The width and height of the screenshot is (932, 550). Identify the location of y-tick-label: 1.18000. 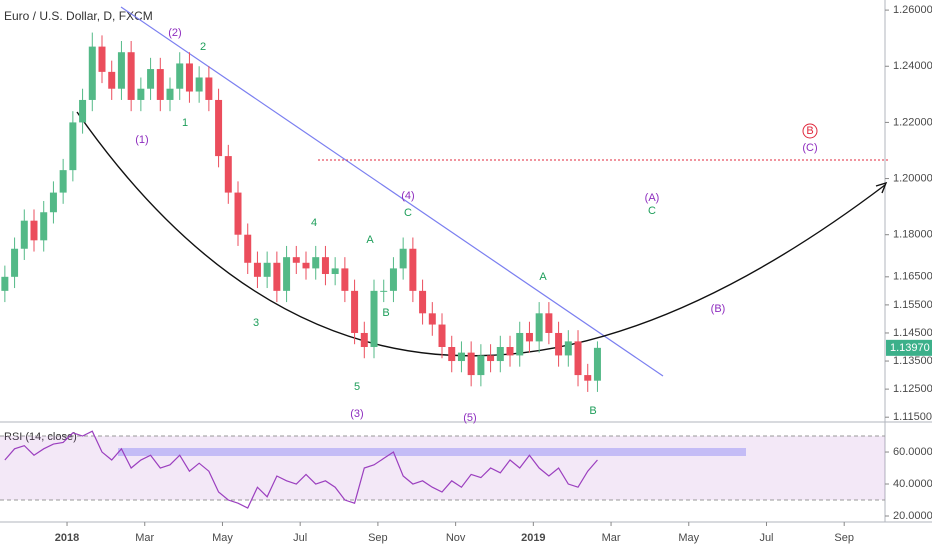
(912, 235).